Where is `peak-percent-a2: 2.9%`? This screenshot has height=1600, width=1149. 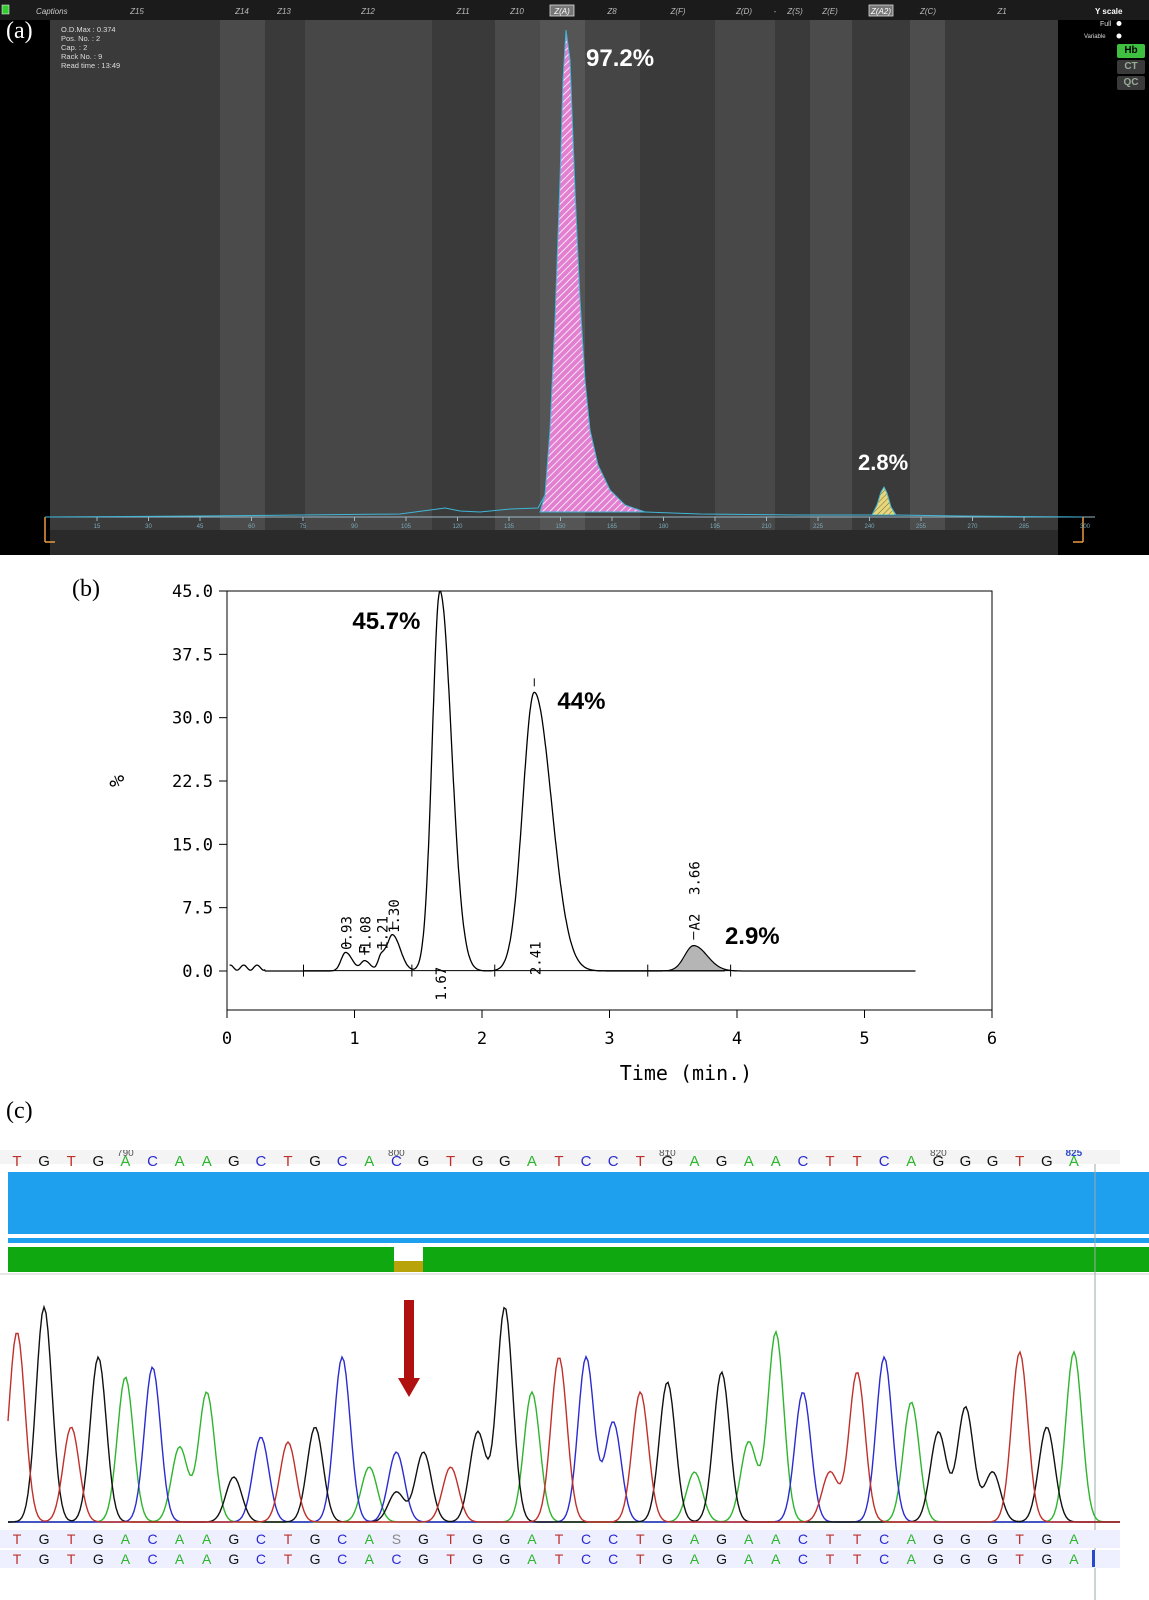 peak-percent-a2: 2.9% is located at coordinates (752, 936).